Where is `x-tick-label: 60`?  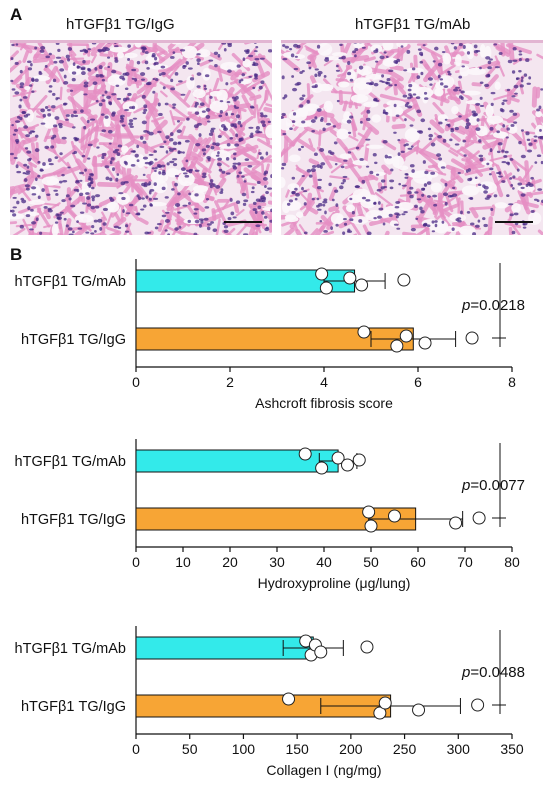
x-tick-label: 60 is located at coordinates (418, 562).